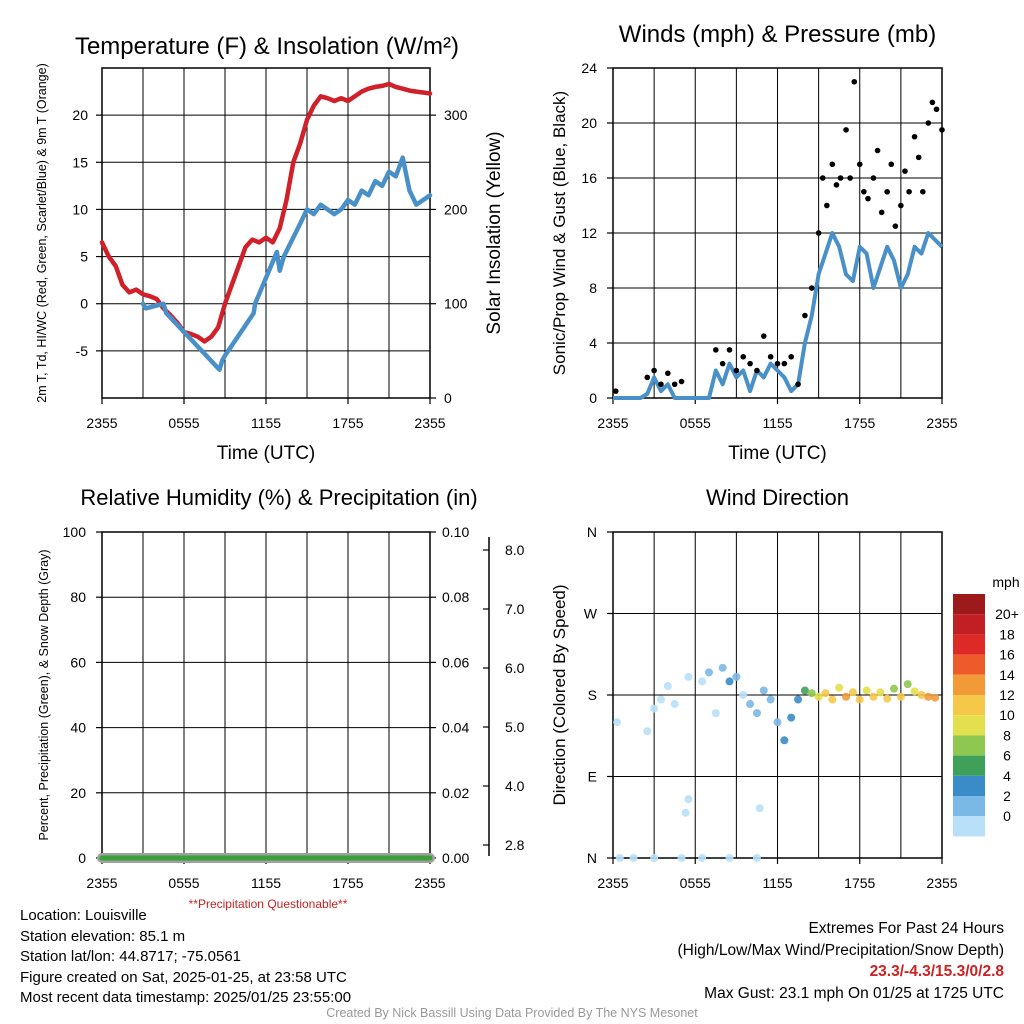 Image resolution: width=1024 pixels, height=1024 pixels. What do you see at coordinates (455, 532) in the screenshot?
I see `rh-y2tick-label: 0.10` at bounding box center [455, 532].